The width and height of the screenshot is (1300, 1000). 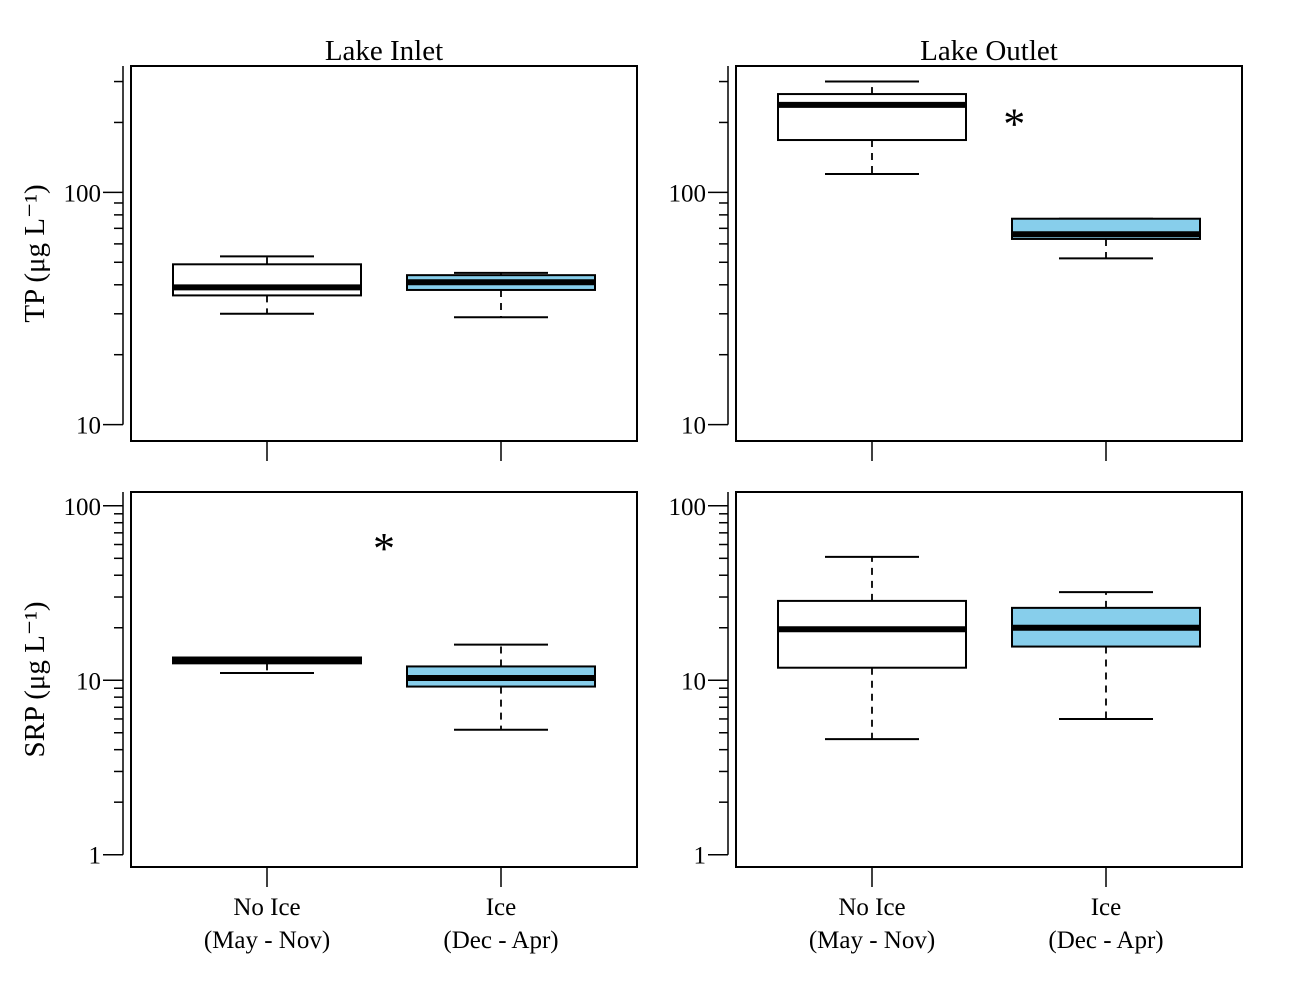 I want to click on panel-title: Lake Inlet, so click(x=384, y=51).